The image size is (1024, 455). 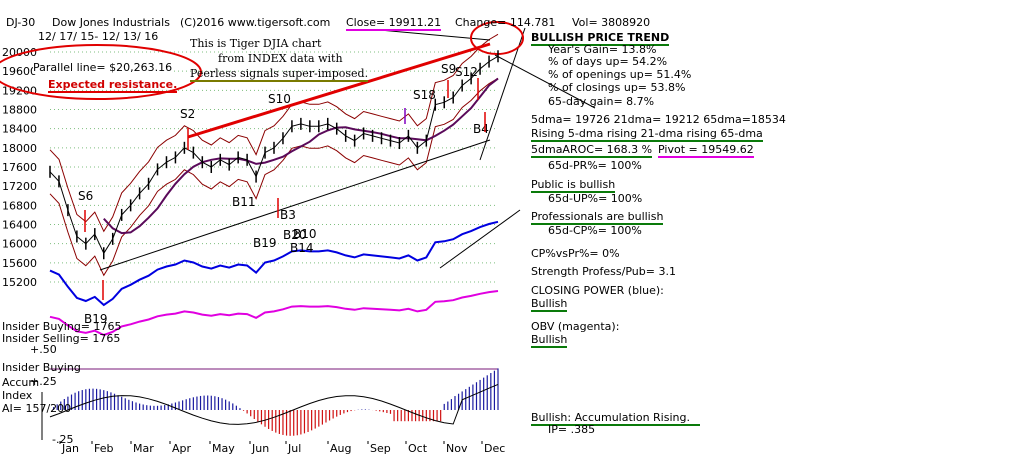 What do you see at coordinates (545, 81) in the screenshot?
I see `pointer-line` at bounding box center [545, 81].